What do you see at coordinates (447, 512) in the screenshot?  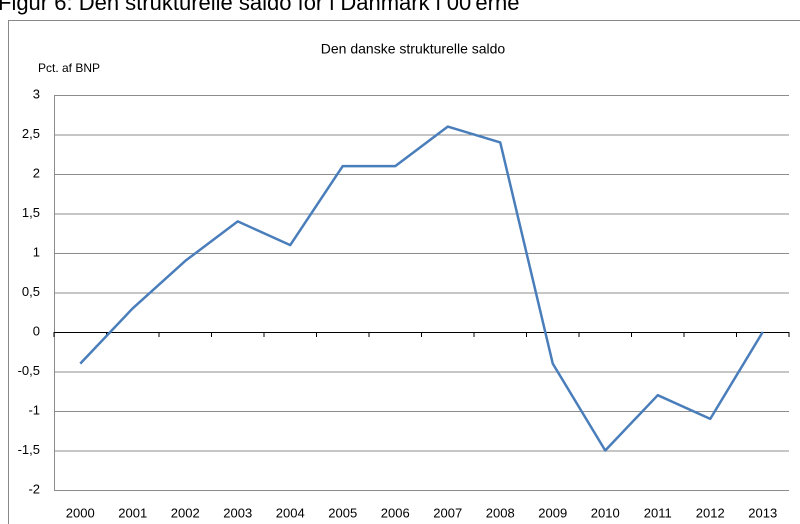 I see `x-tick-label: 2007` at bounding box center [447, 512].